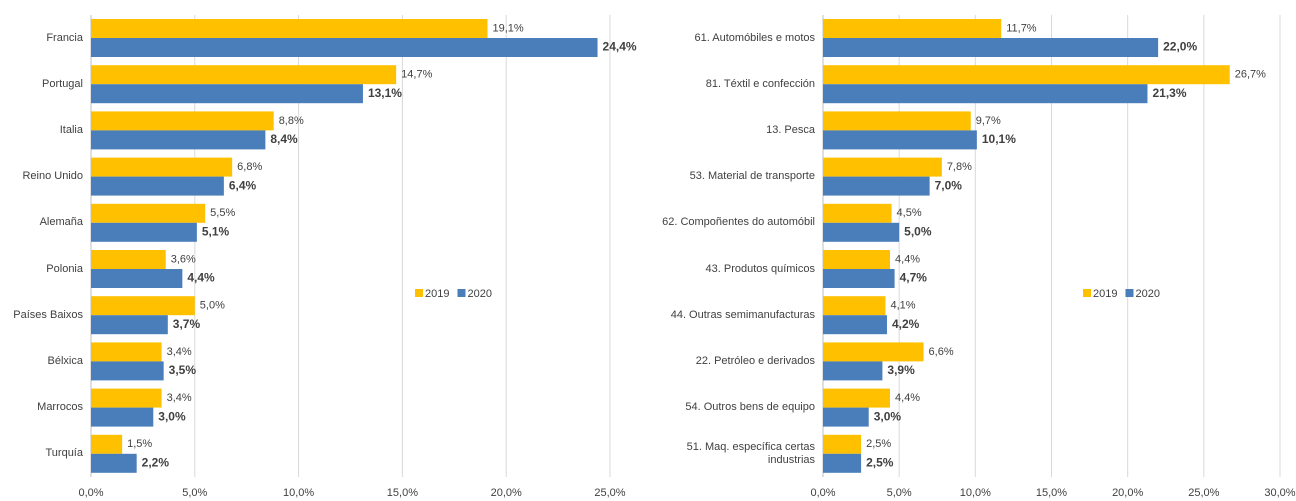 The height and width of the screenshot is (501, 1296). I want to click on category-label: 62. Compoñentes do automóbil, so click(738, 222).